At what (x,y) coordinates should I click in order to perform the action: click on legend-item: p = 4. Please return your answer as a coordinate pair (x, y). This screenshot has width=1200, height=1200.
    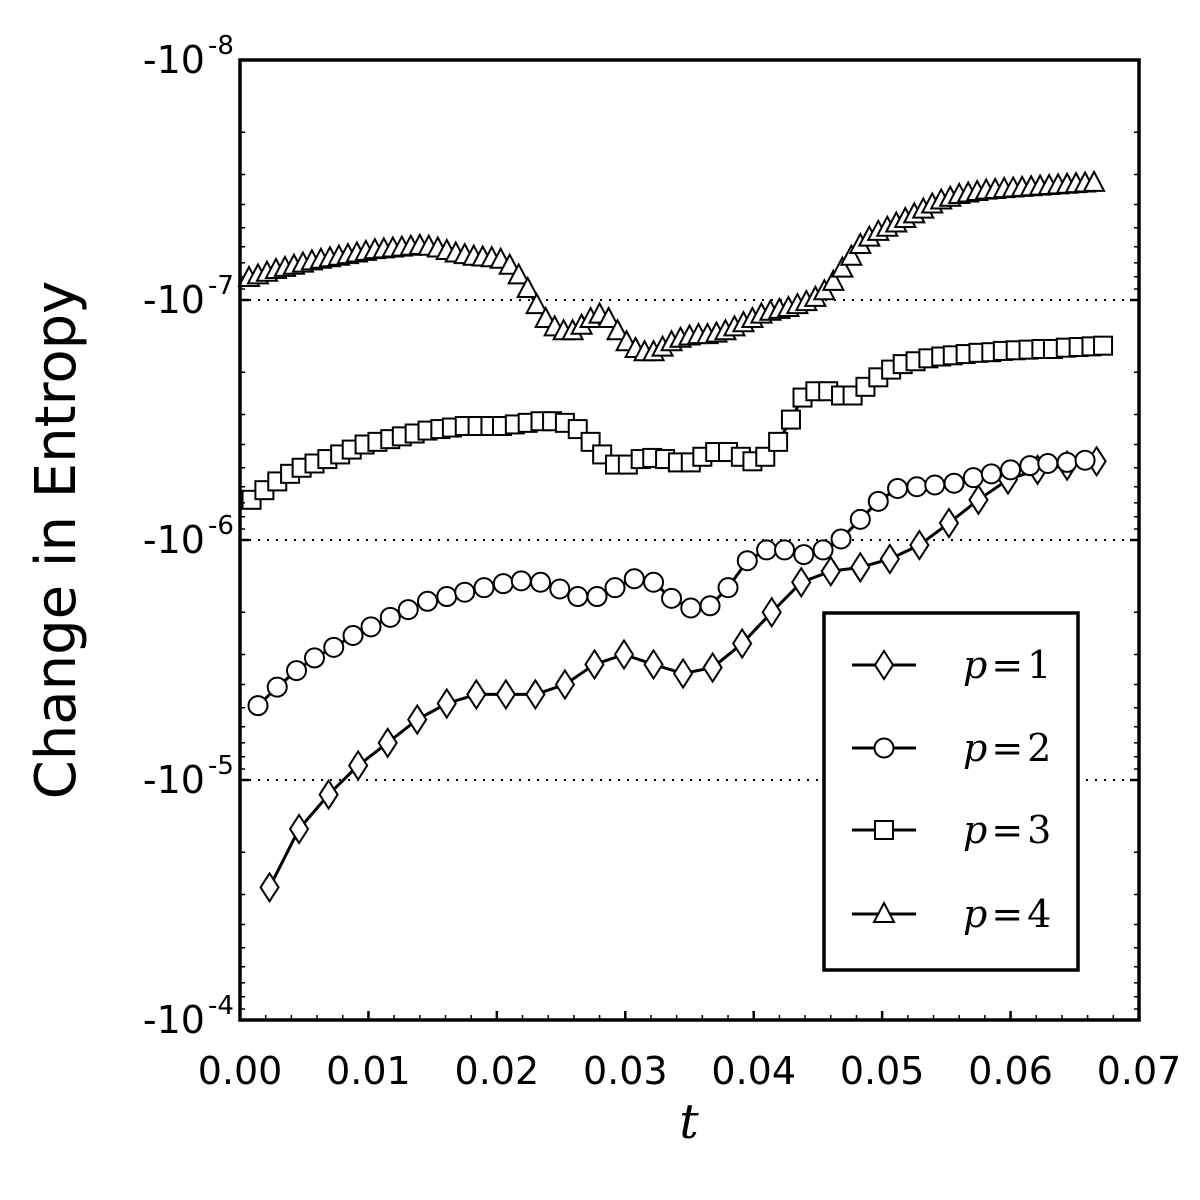
    Looking at the image, I should click on (951, 914).